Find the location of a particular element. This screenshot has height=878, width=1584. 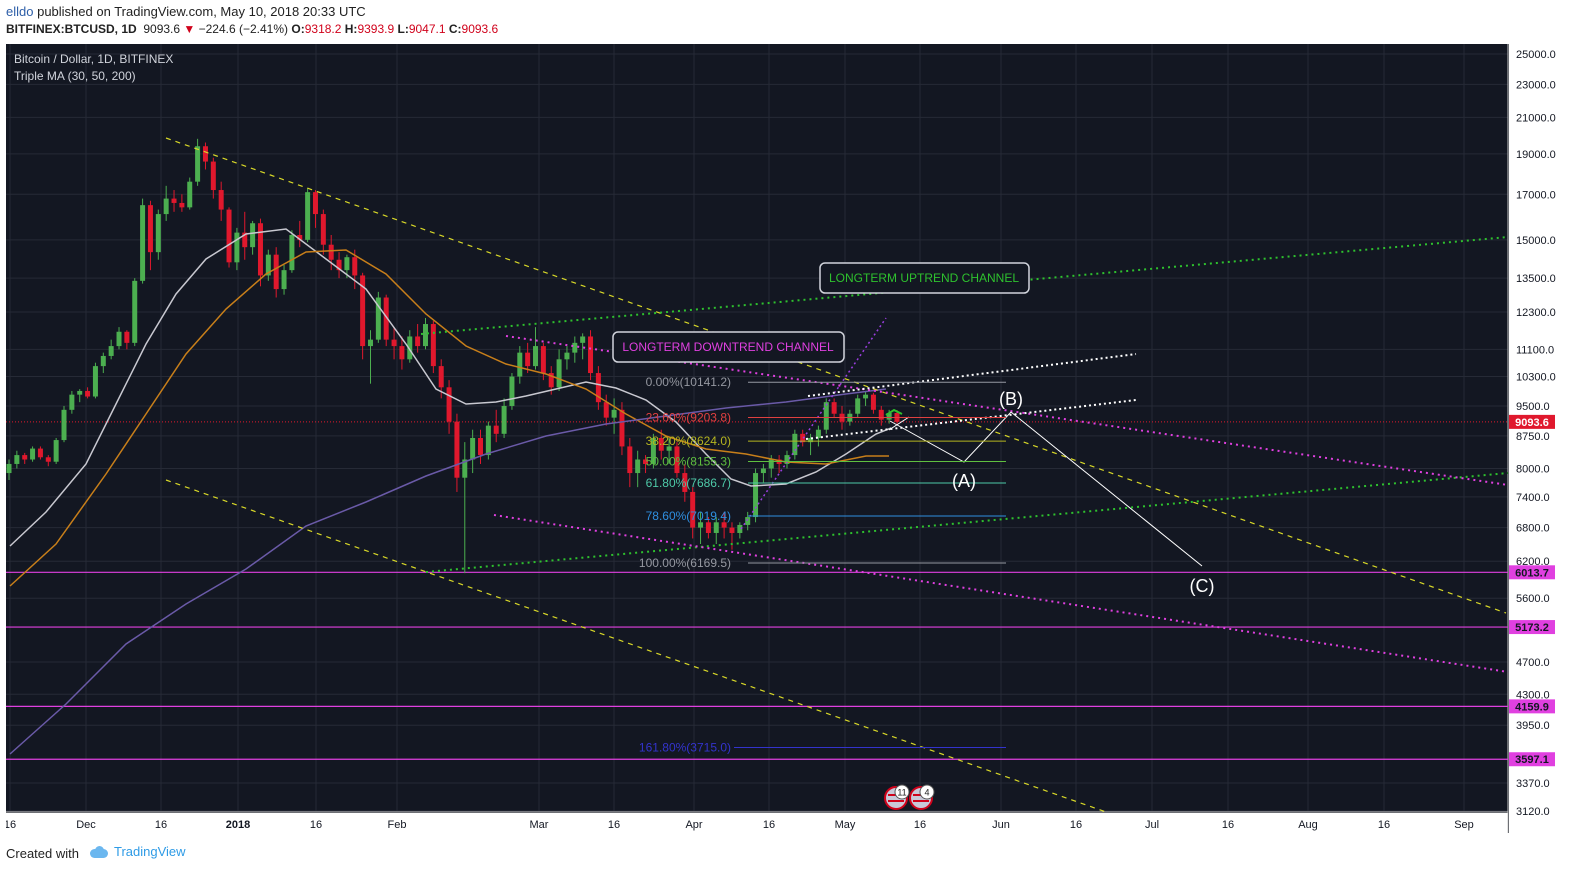

last-price-badge-text: 9093.6 is located at coordinates (1532, 423).